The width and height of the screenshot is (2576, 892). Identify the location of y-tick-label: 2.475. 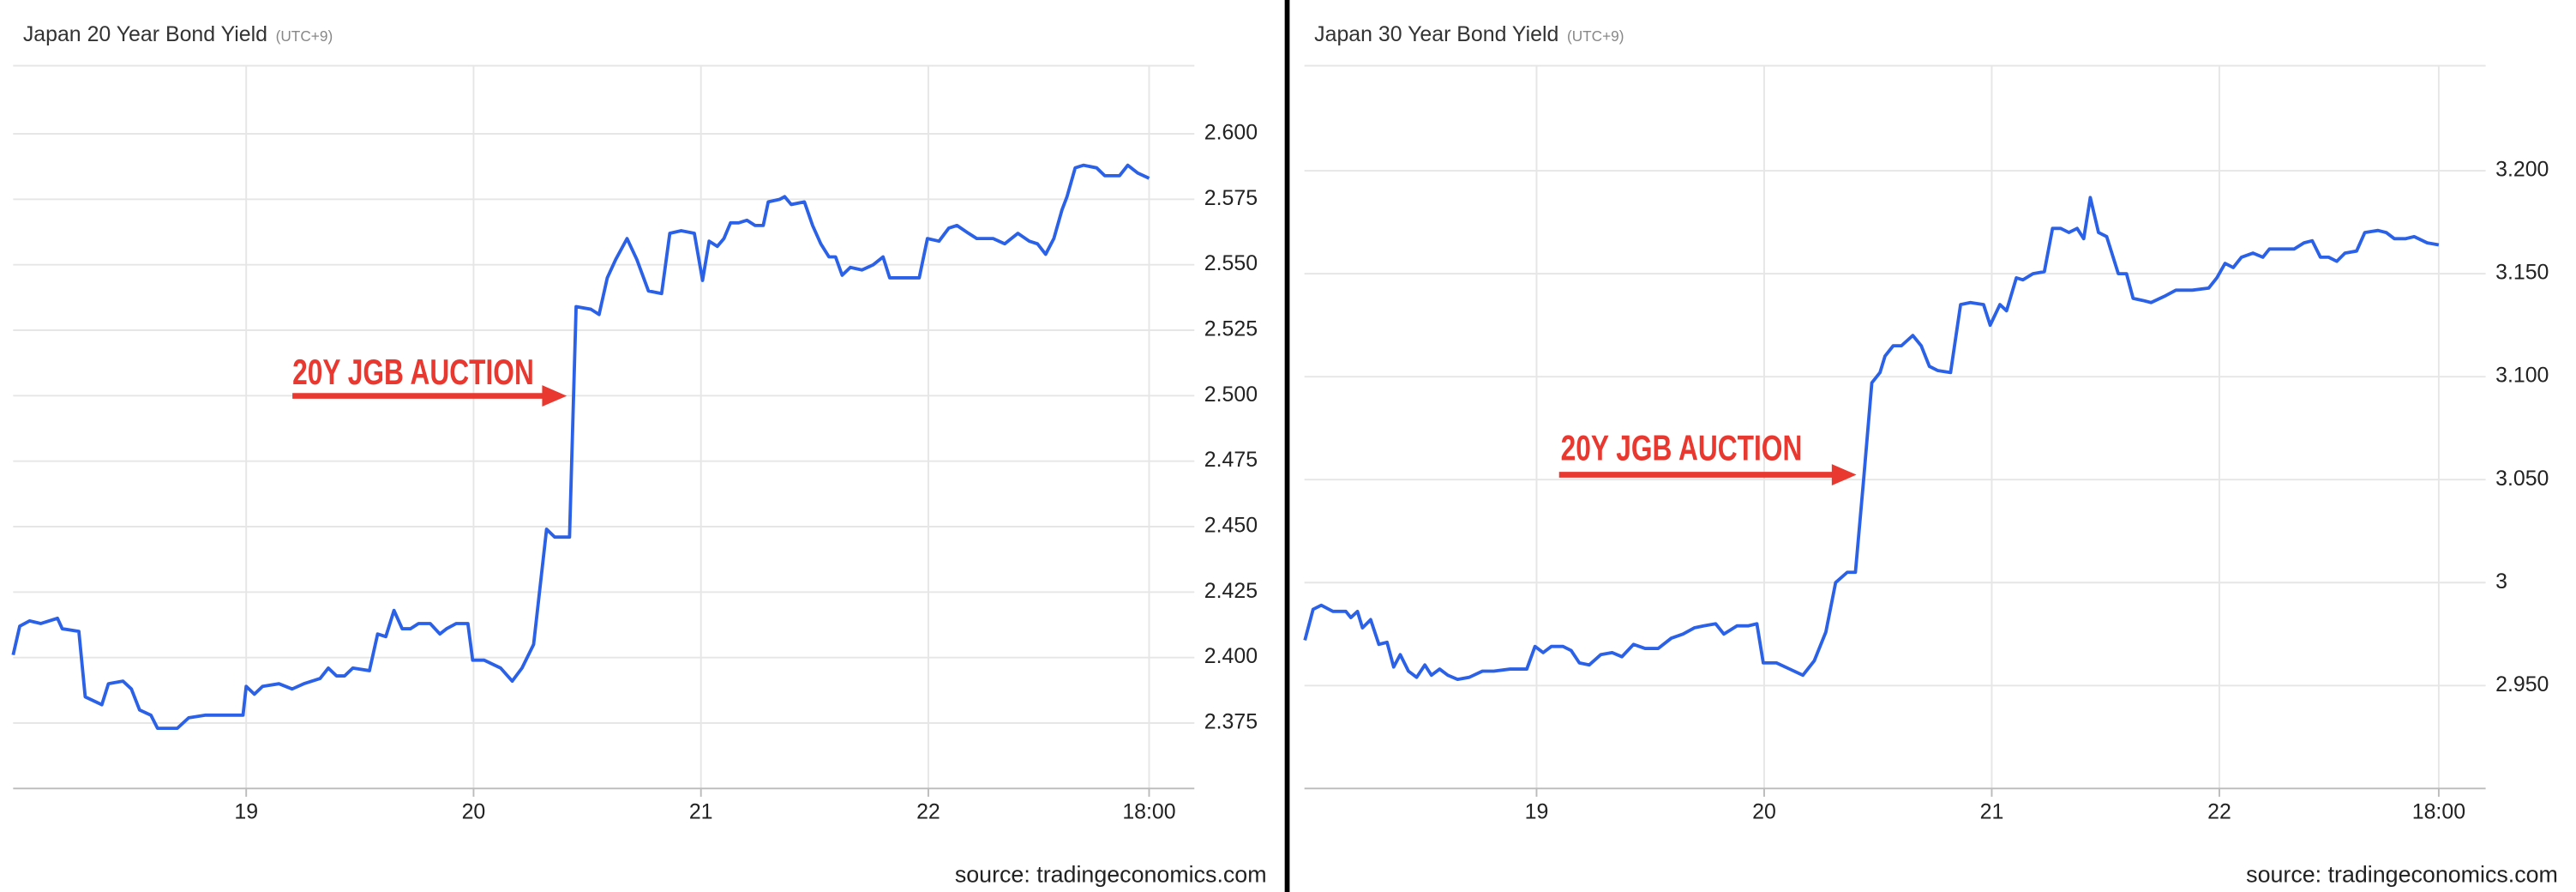
(1231, 460).